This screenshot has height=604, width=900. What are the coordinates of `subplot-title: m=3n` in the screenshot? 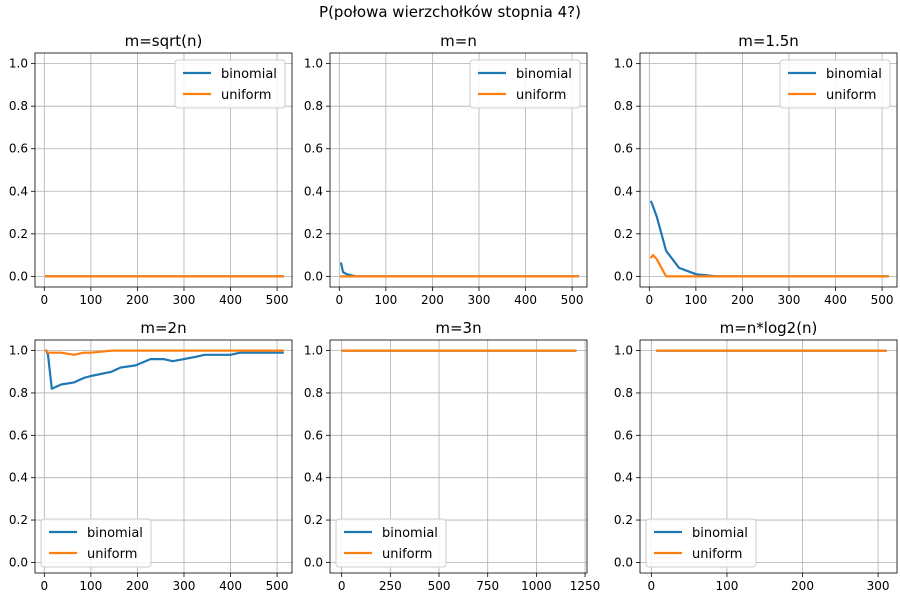 It's located at (458, 328).